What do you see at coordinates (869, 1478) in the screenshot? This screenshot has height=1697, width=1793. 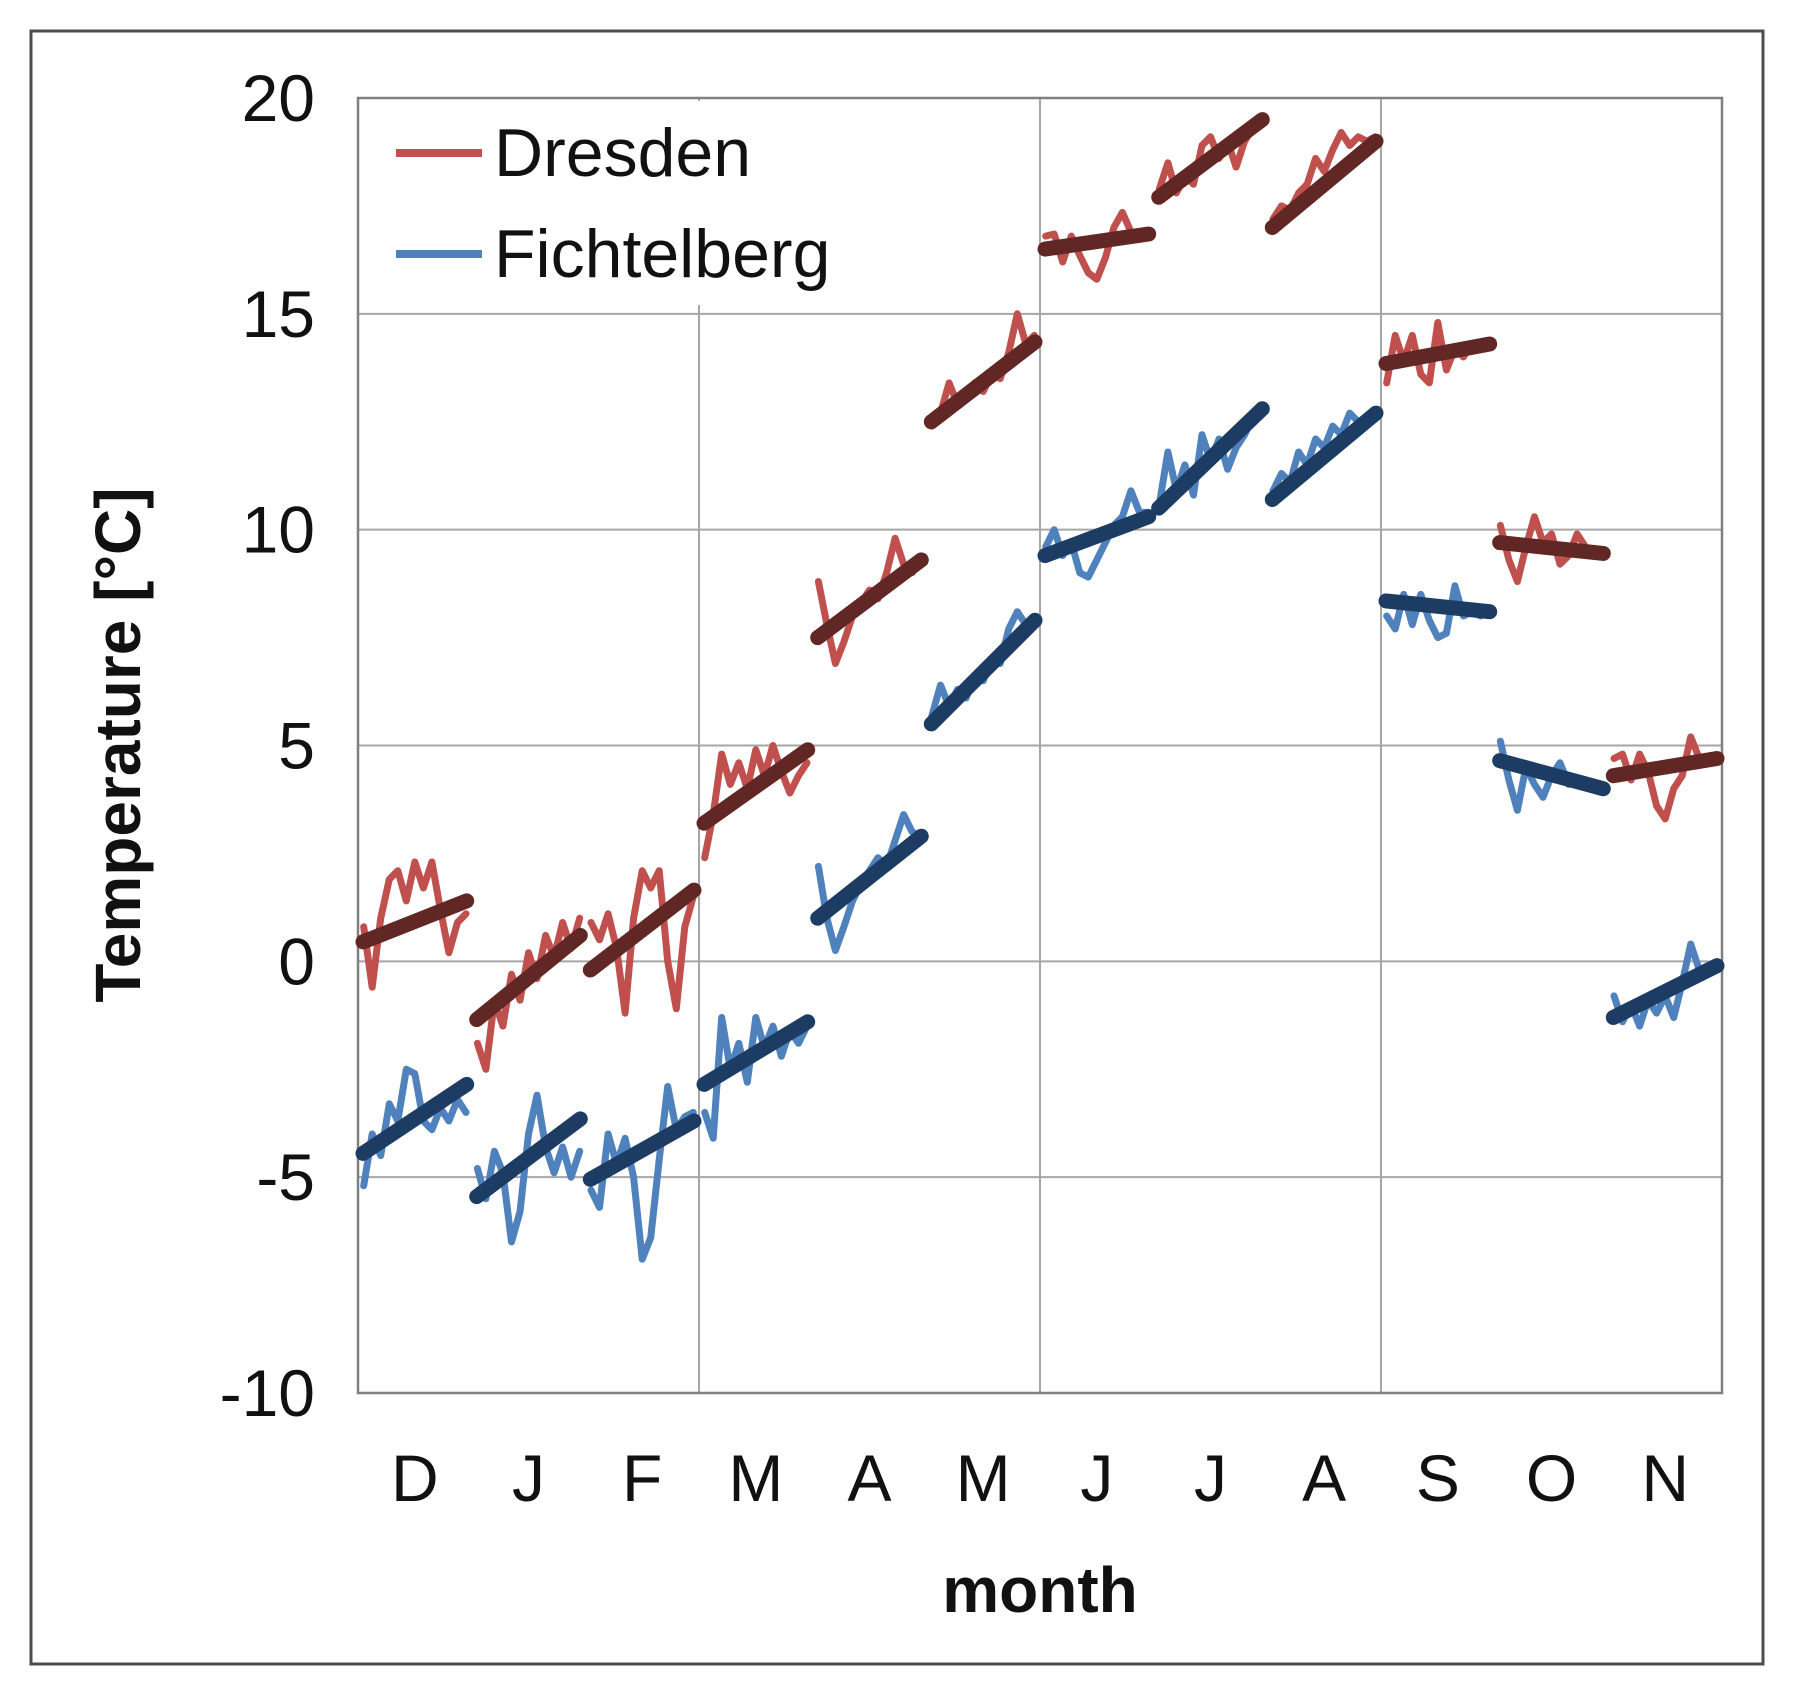 I see `x-tick-label-5-A: A` at bounding box center [869, 1478].